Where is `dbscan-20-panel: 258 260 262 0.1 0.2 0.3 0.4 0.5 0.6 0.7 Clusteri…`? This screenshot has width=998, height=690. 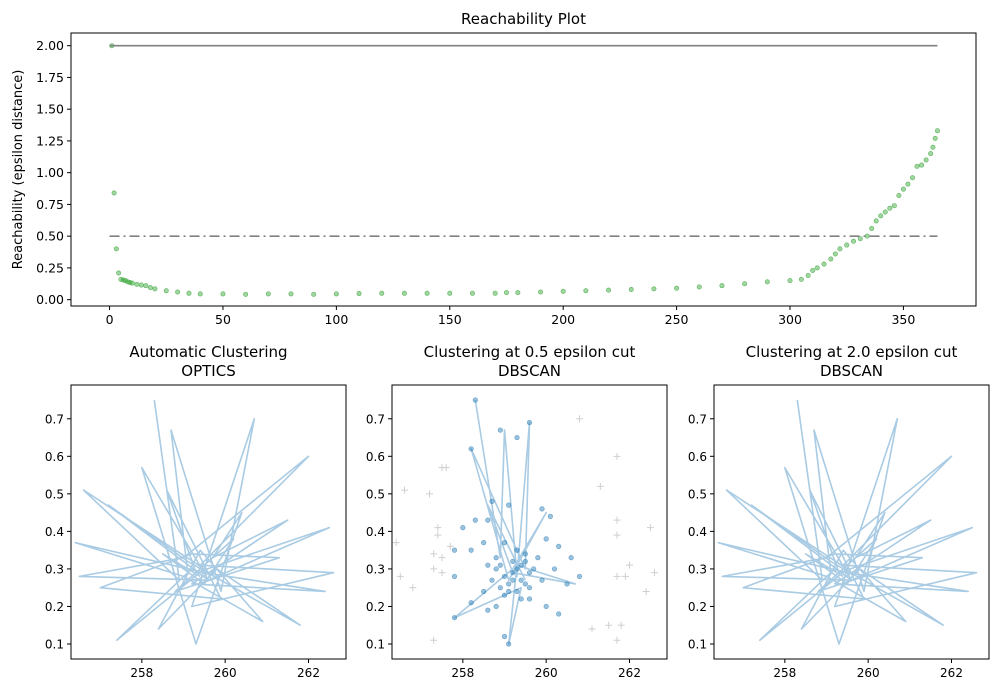
dbscan-20-panel: 258 260 262 0.1 0.2 0.3 0.4 0.5 0.6 0.7 Clusteri… is located at coordinates (839, 511).